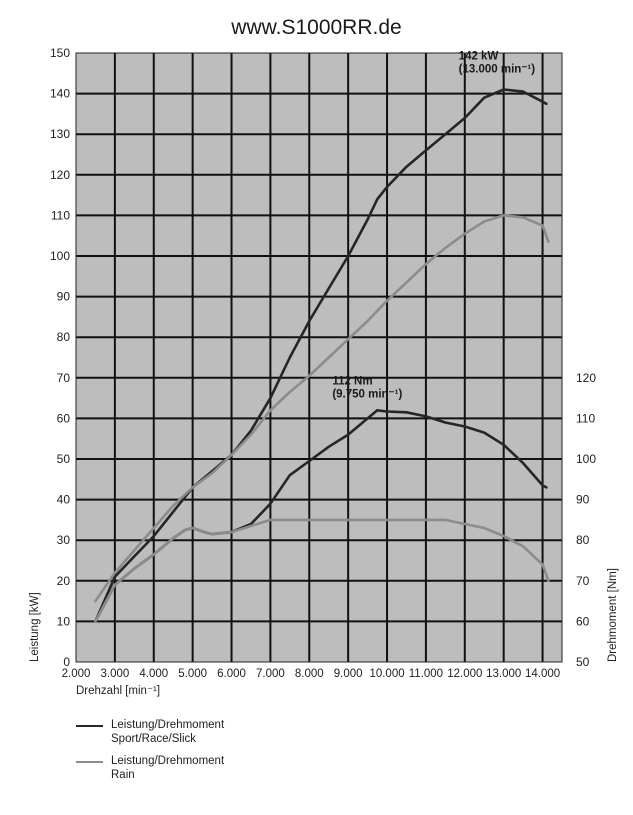  What do you see at coordinates (322, 570) in the screenshot?
I see `series-line-rain-torque` at bounding box center [322, 570].